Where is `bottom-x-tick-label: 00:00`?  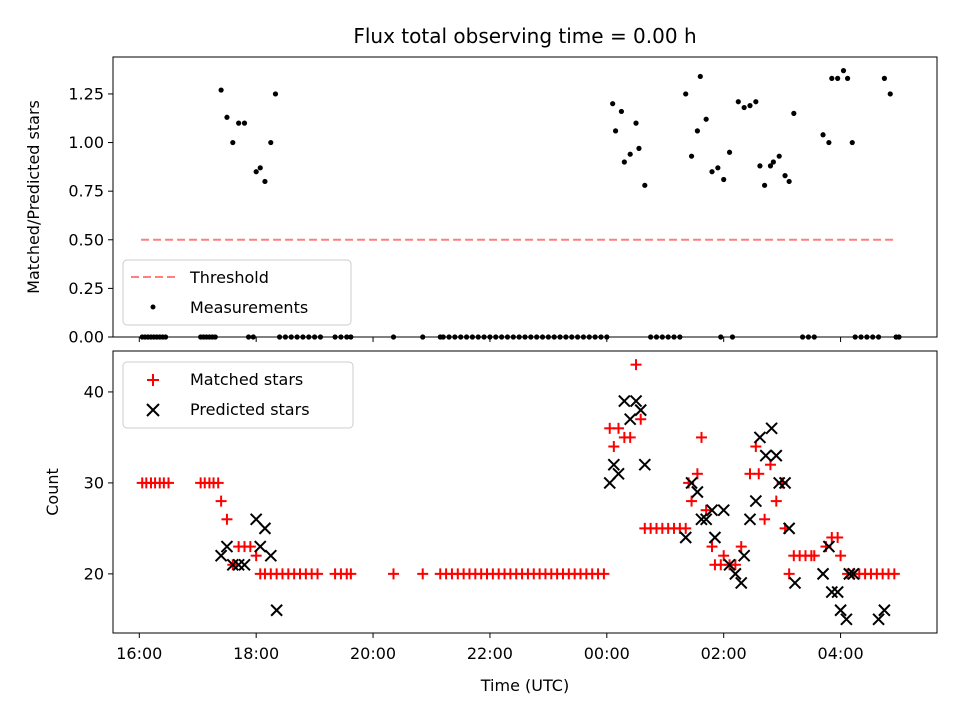 bottom-x-tick-label: 00:00 is located at coordinates (607, 653).